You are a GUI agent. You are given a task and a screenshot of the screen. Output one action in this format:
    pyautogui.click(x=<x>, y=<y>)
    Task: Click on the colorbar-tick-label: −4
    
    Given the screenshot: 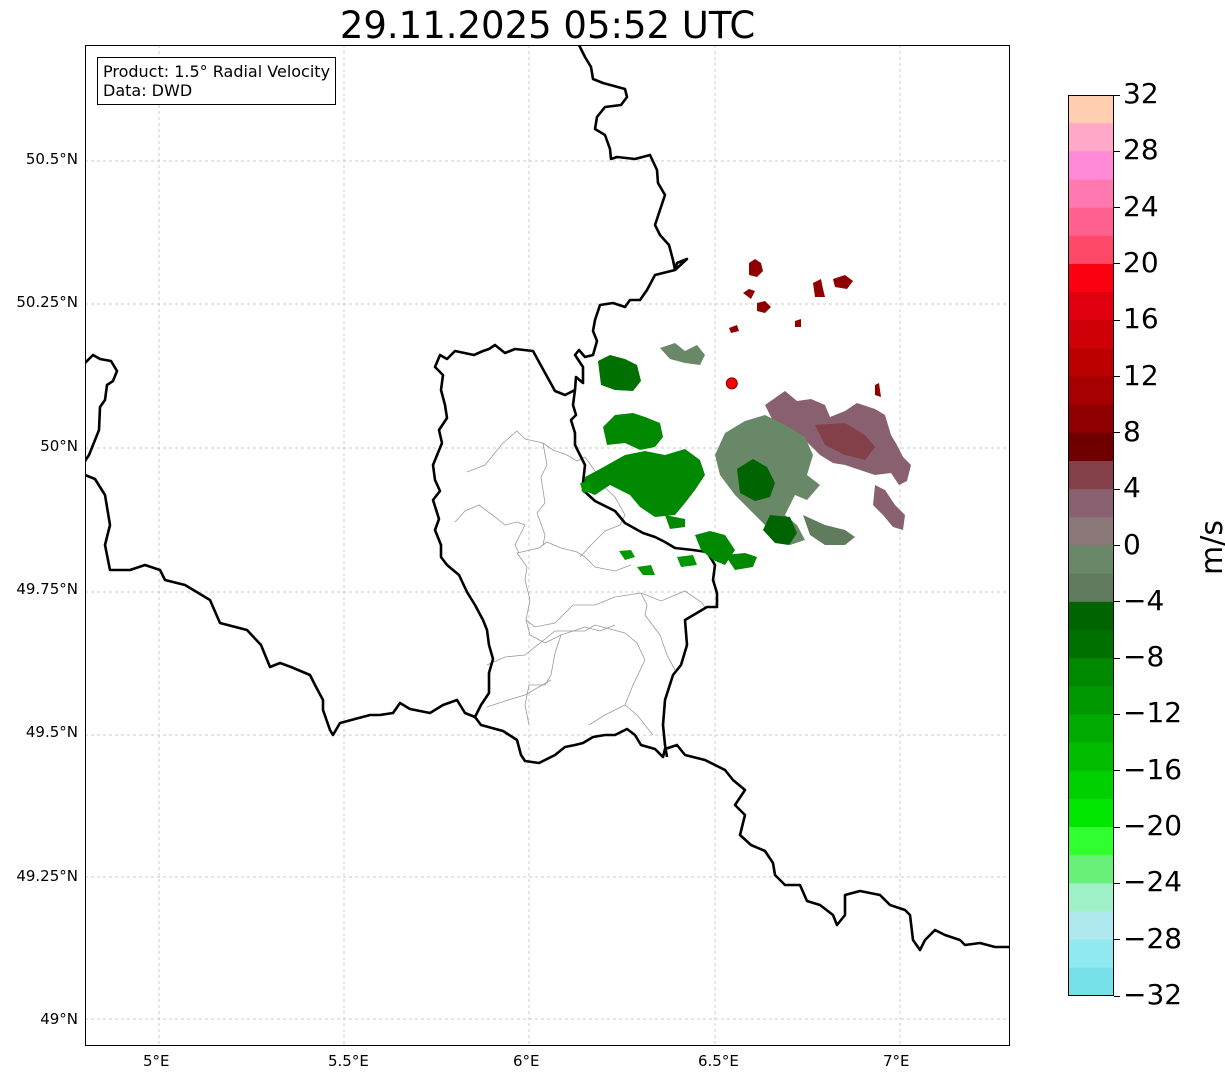 What is the action you would take?
    pyautogui.click(x=1144, y=600)
    